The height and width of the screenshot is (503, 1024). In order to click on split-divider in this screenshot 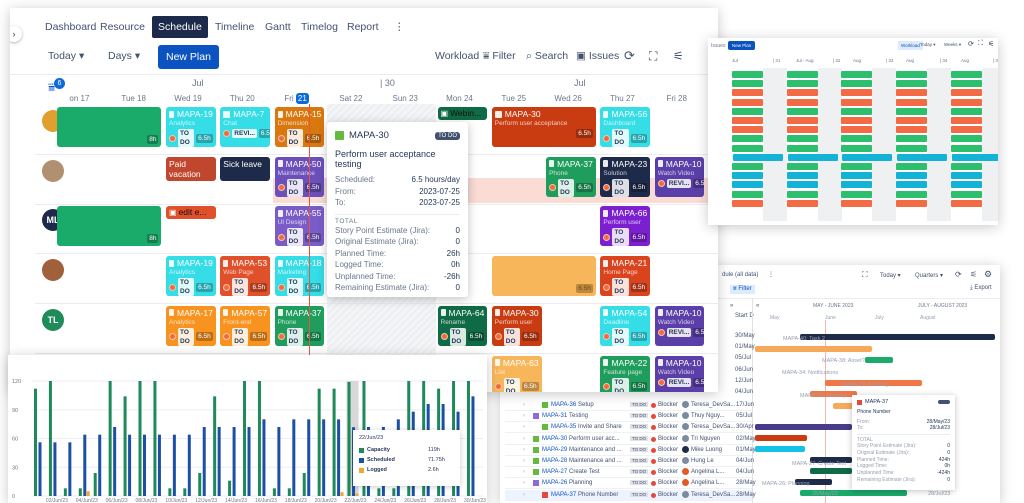, I will do `click(752, 400)`.